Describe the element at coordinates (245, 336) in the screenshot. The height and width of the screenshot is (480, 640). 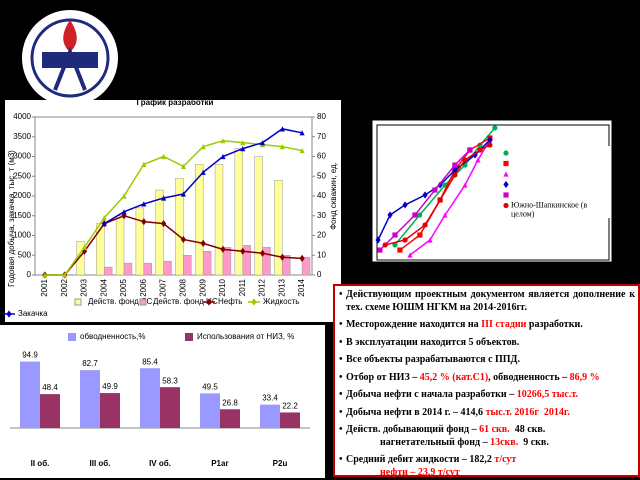
I see `legend-label: Использования от НИЗ, %` at that location.